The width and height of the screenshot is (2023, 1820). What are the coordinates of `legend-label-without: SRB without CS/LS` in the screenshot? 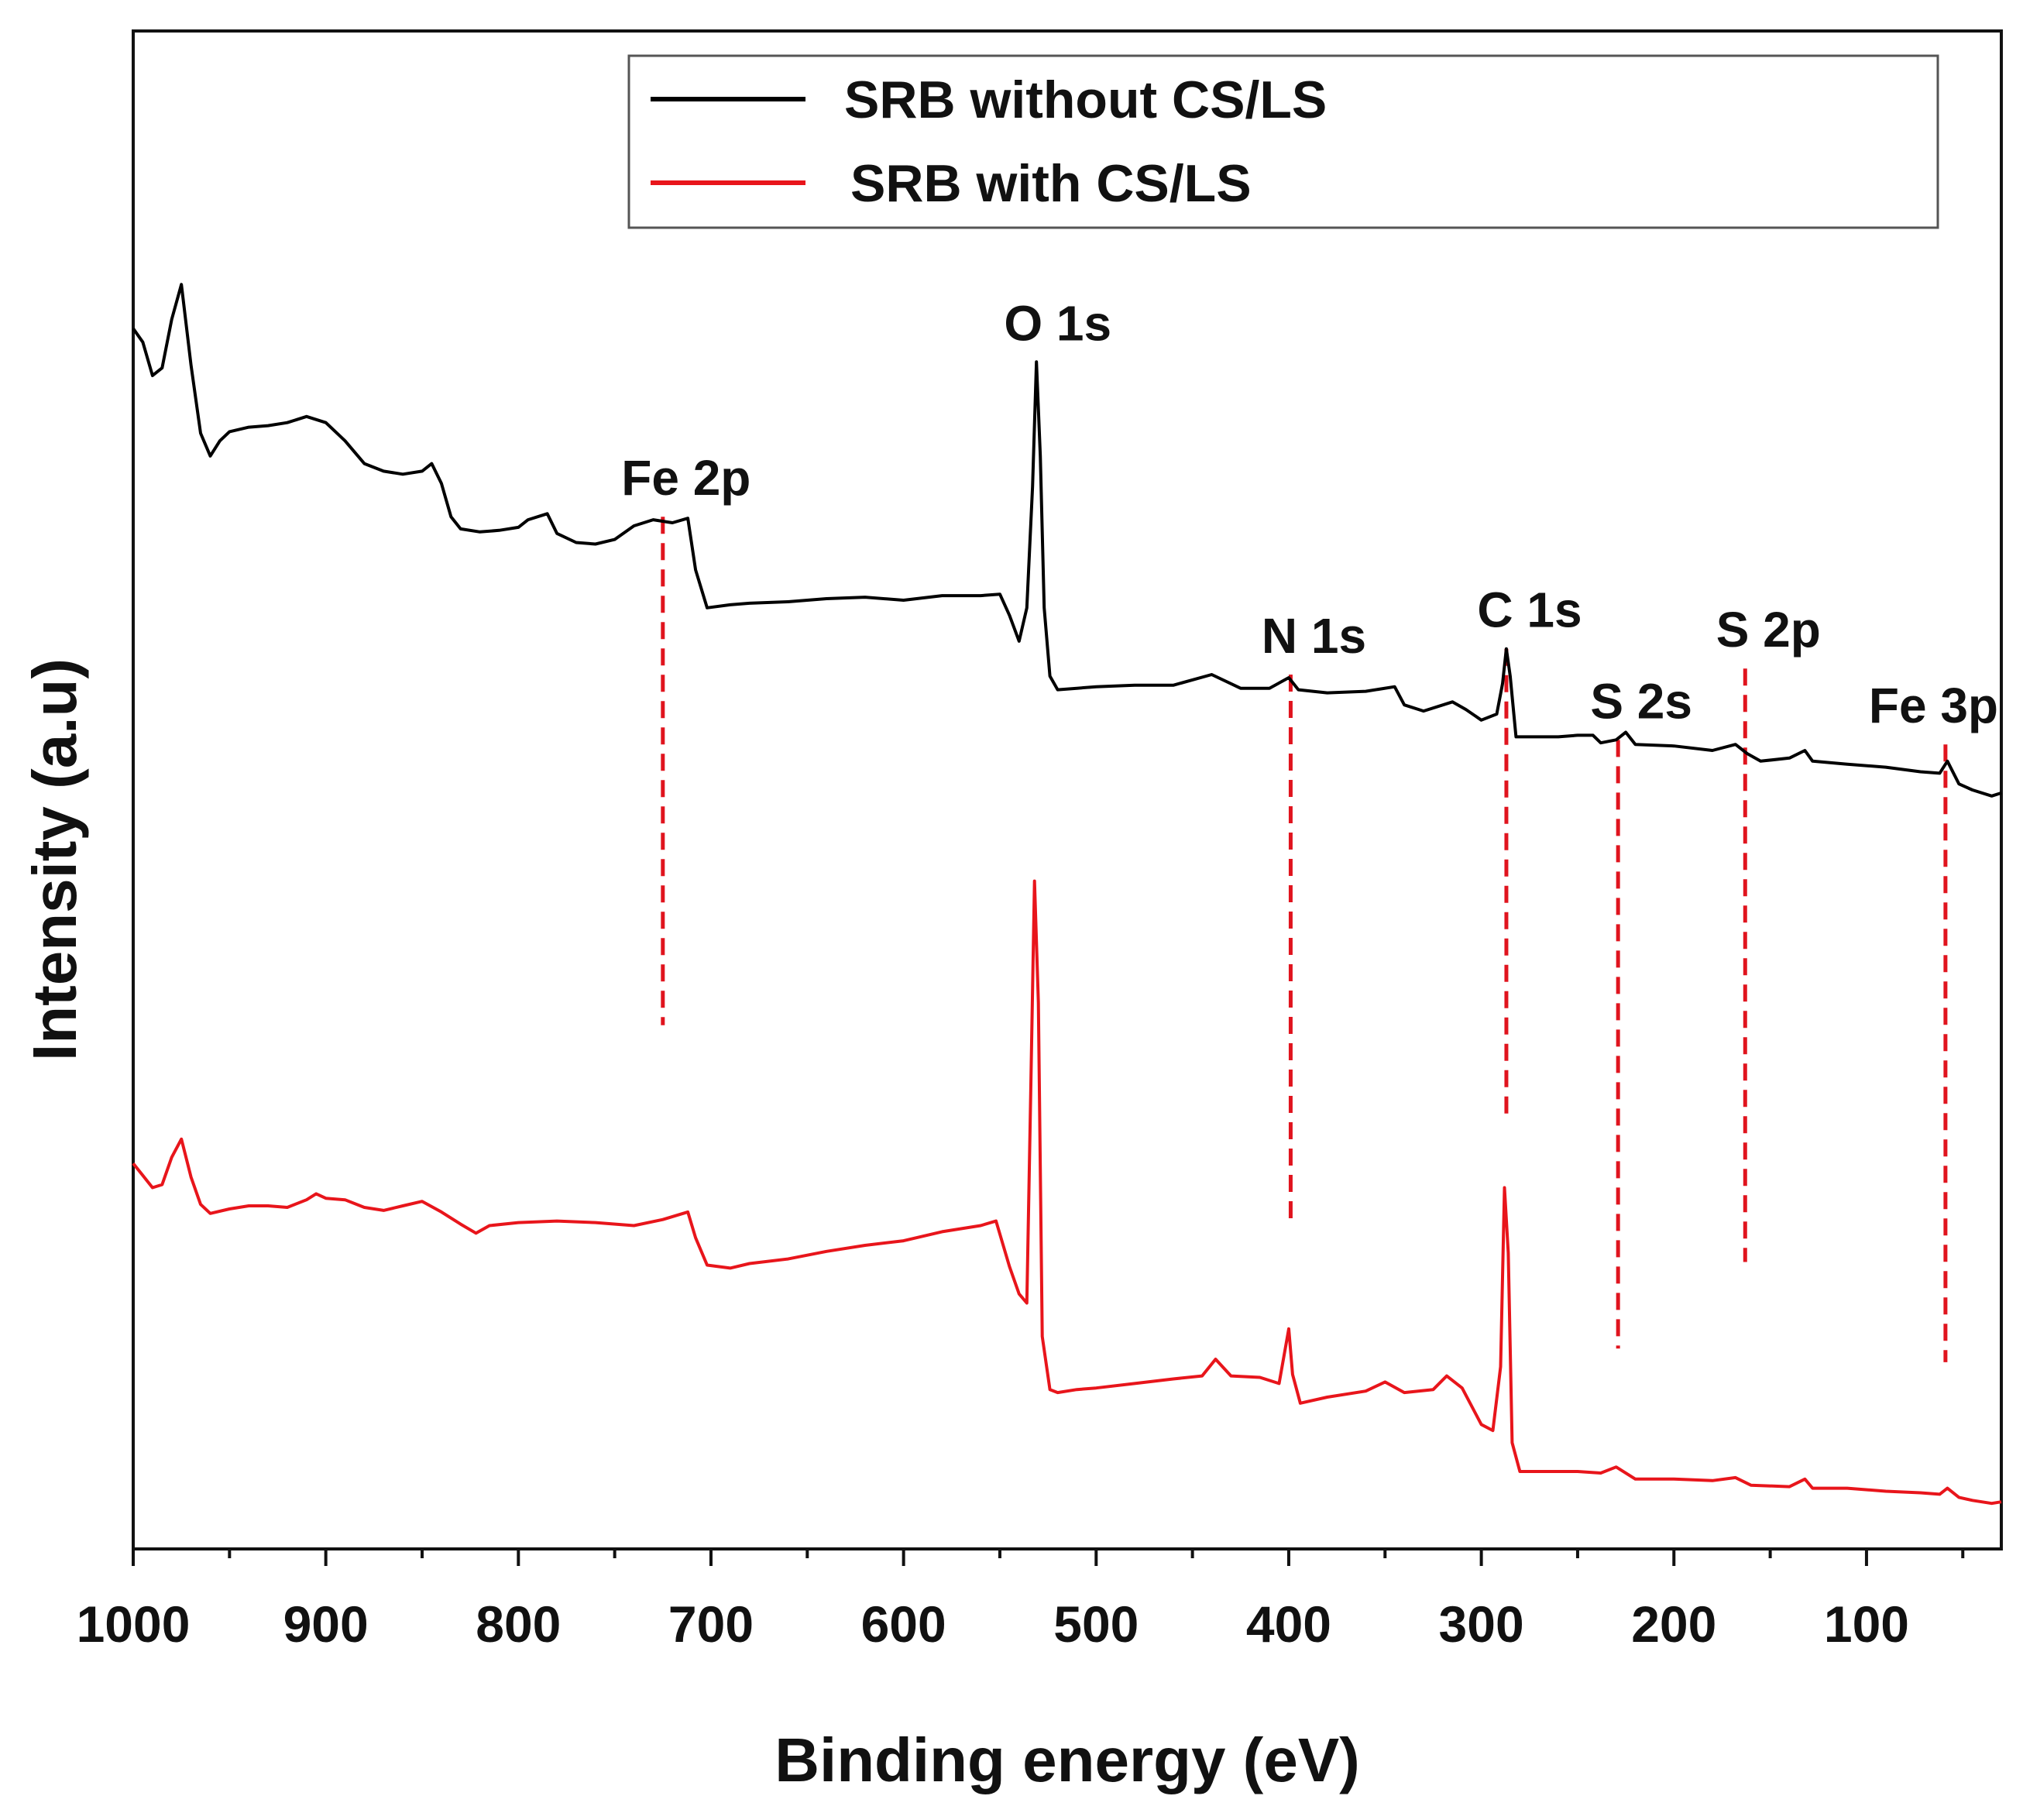 It's located at (1085, 100).